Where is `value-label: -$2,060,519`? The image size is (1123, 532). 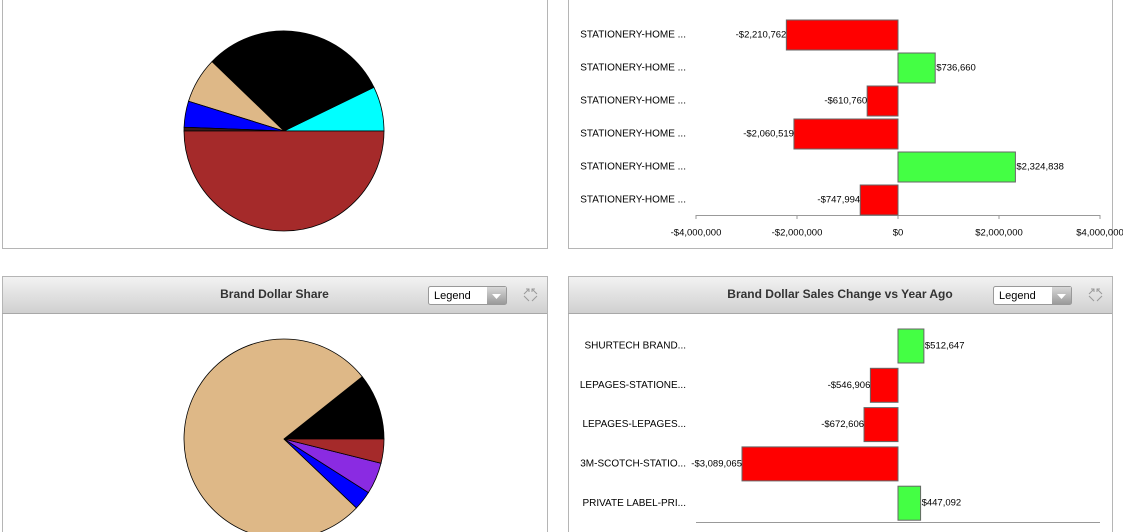 value-label: -$2,060,519 is located at coordinates (768, 134).